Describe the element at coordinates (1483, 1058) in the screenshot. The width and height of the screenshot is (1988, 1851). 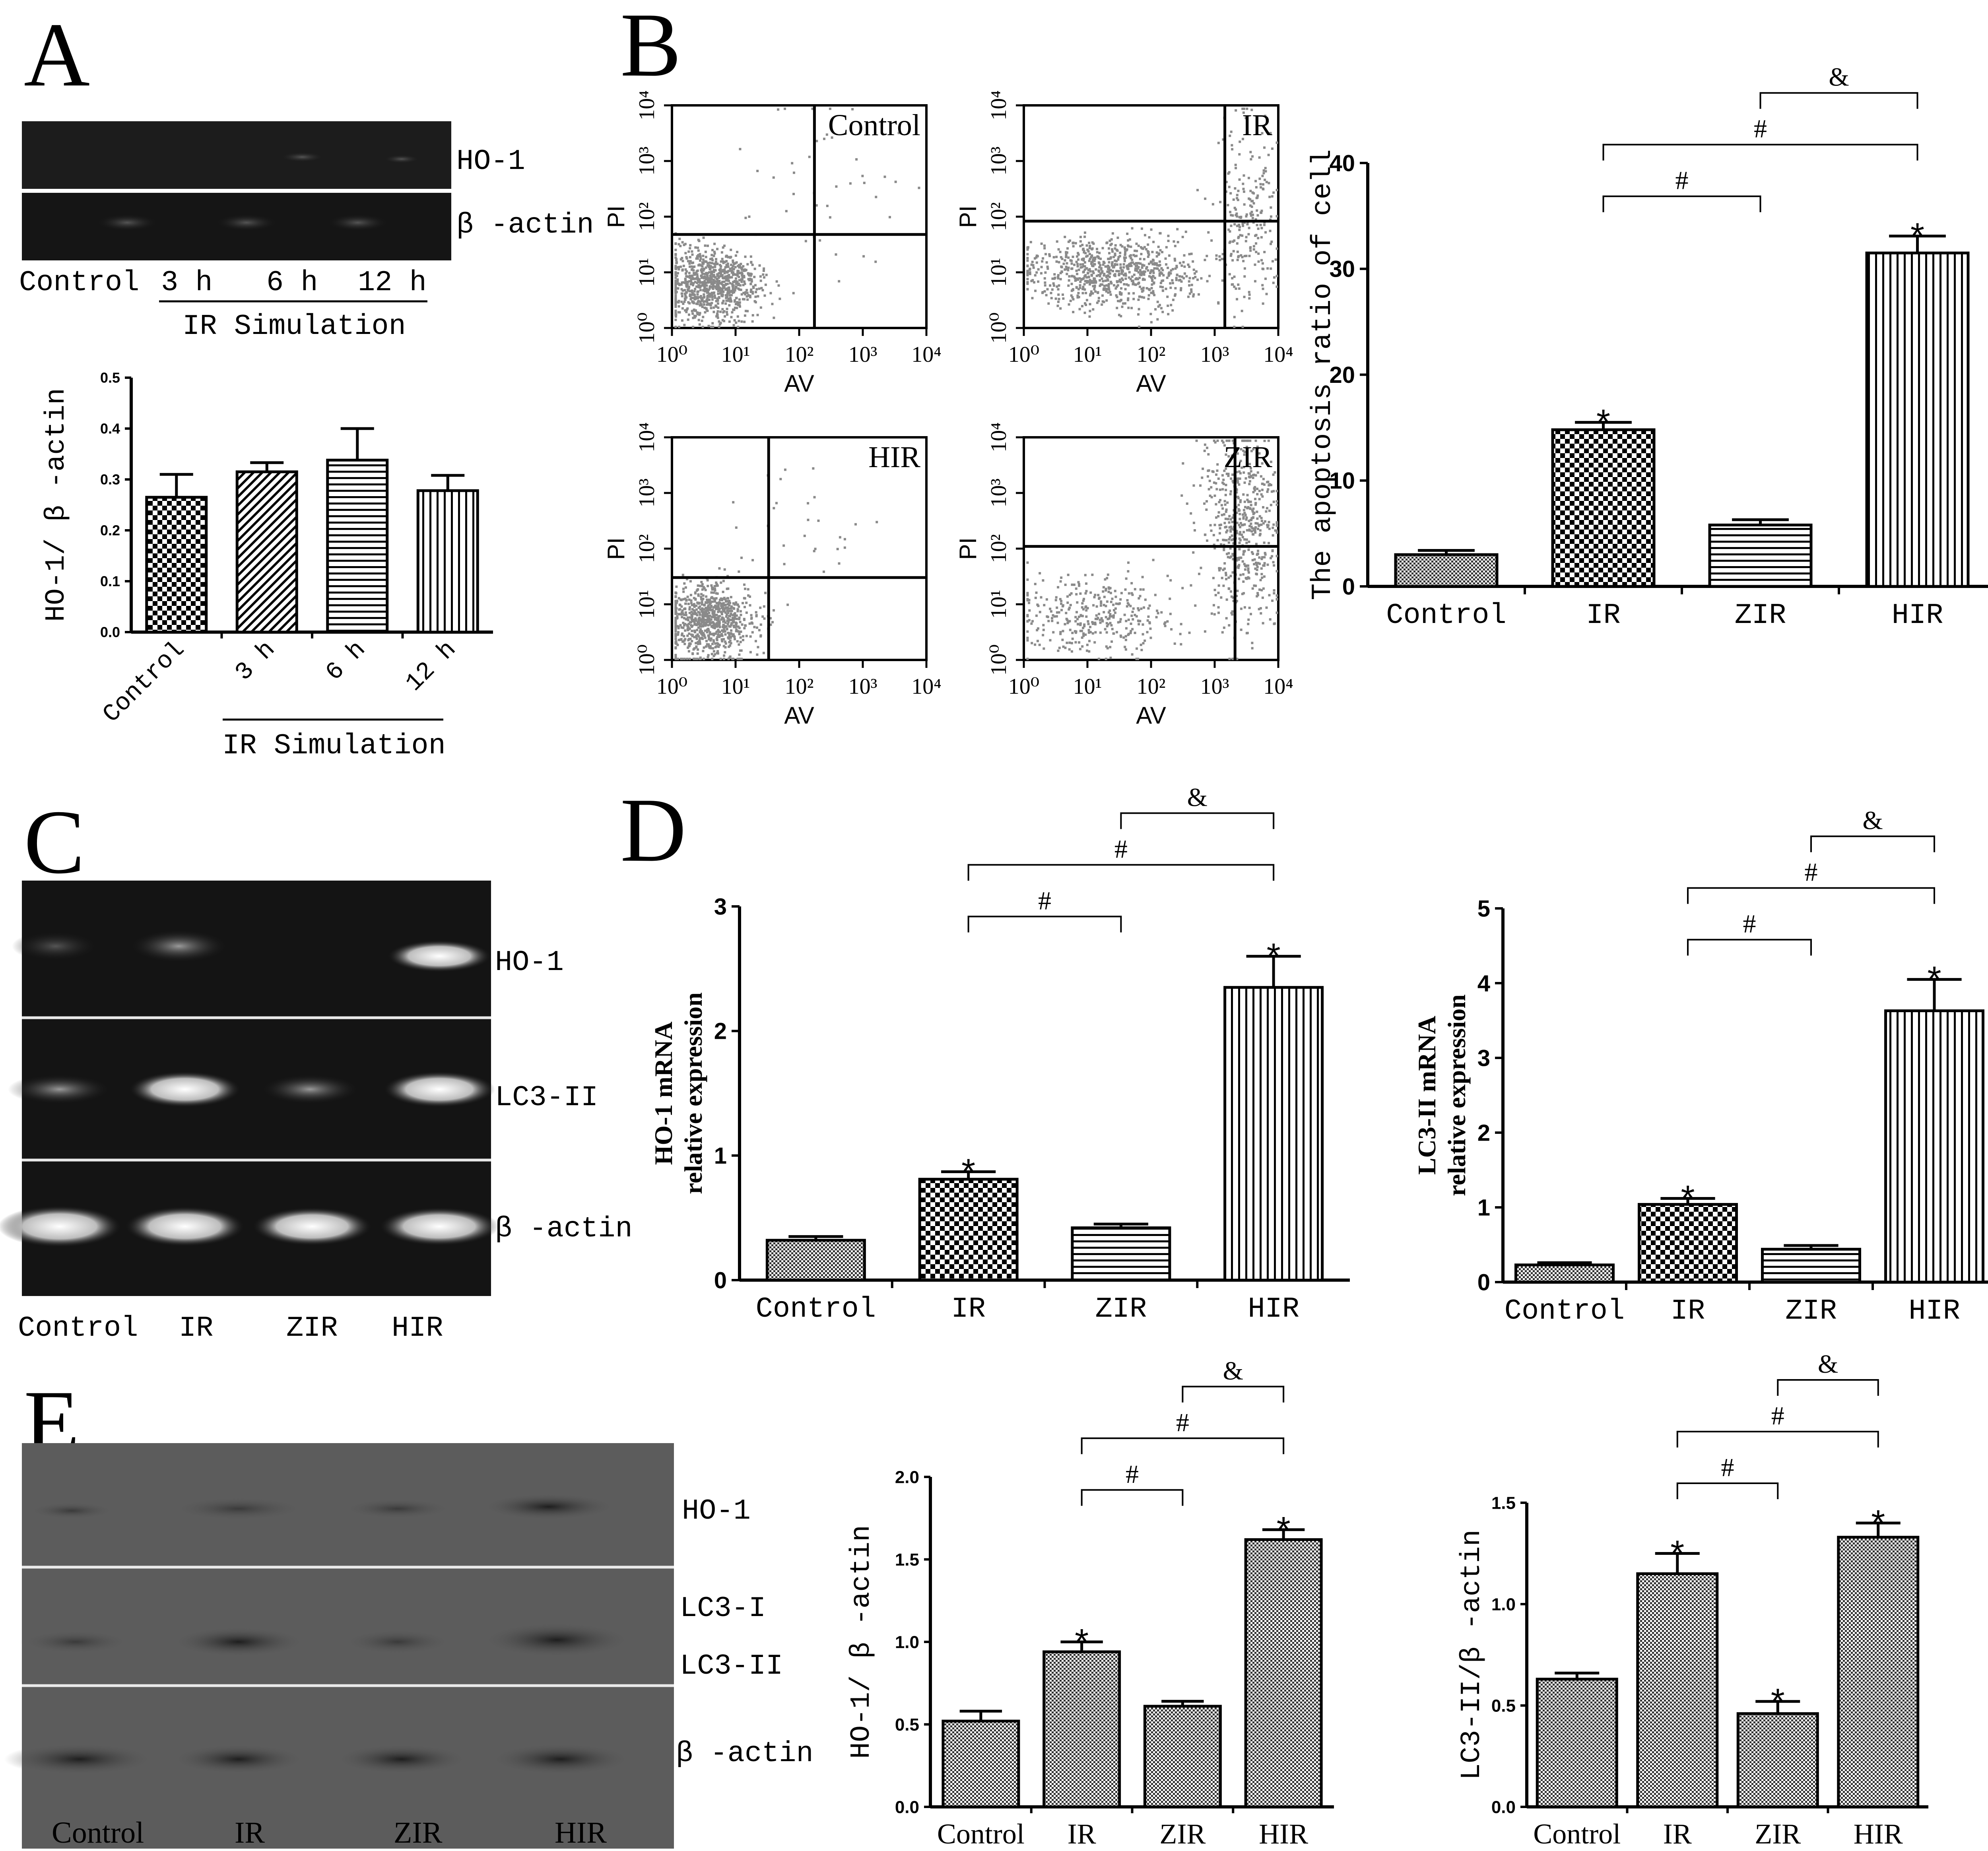
I see `y-tick-label: 3` at that location.